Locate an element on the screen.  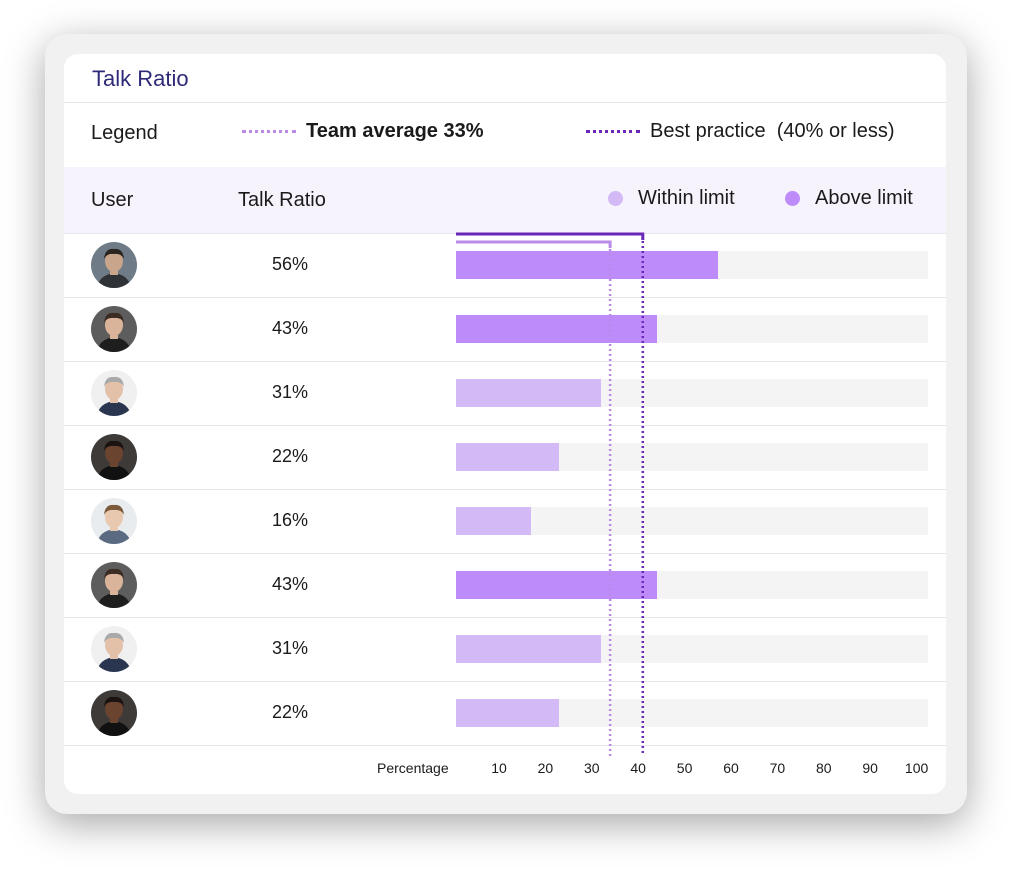
legend-best-practice: Best practice (40% or less) is located at coordinates (740, 131).